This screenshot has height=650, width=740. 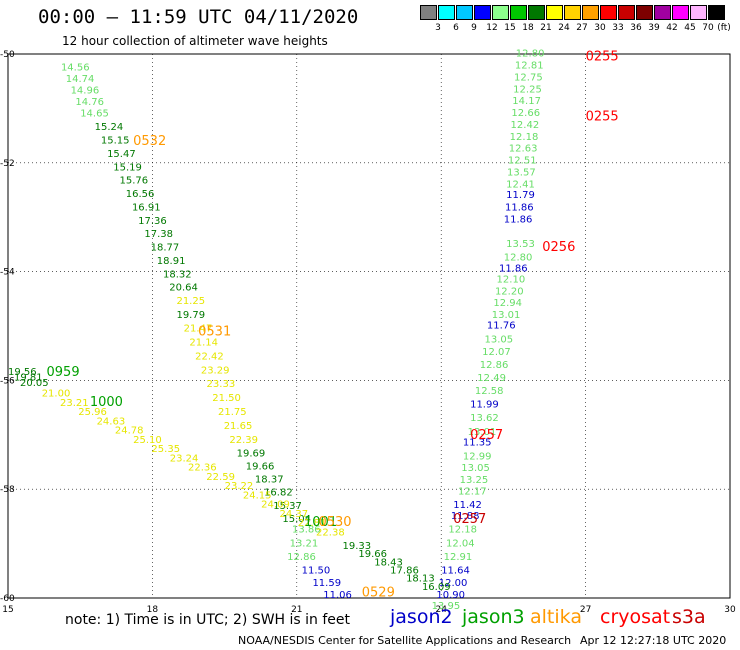 I want to click on longitude-tick-label: 21, so click(x=296, y=610).